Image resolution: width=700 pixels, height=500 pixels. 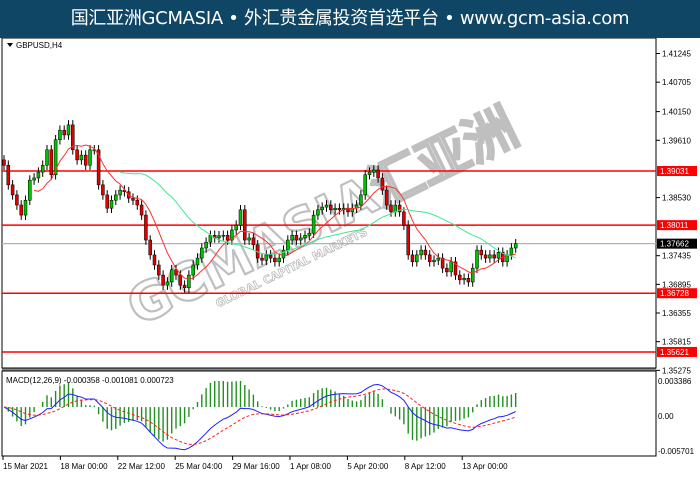 I want to click on ma-slow-line, so click(x=317, y=215).